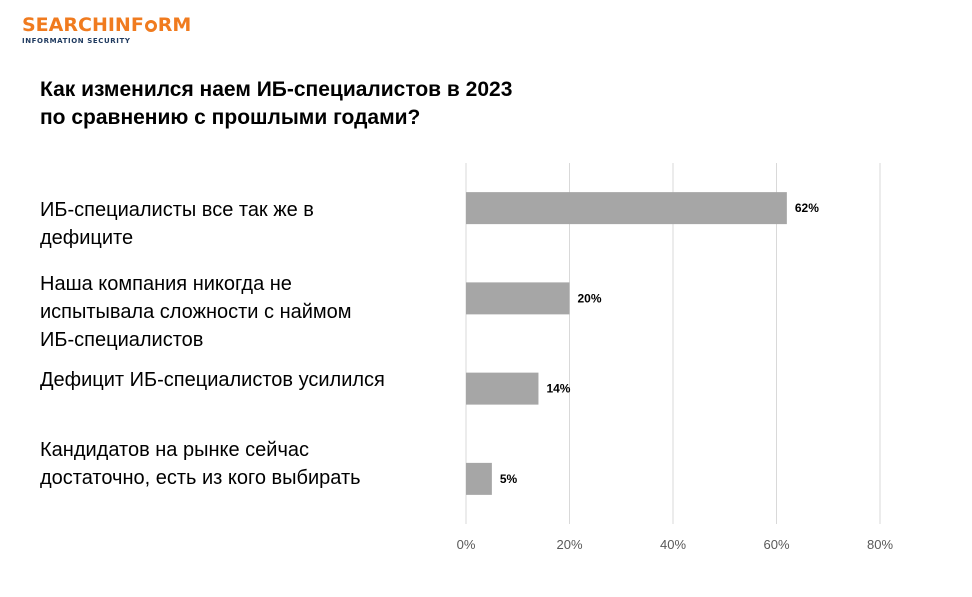 Image resolution: width=972 pixels, height=597 pixels. What do you see at coordinates (230, 117) in the screenshot?
I see `chart-title-line-2: по сравнению с прошлыми годами?` at bounding box center [230, 117].